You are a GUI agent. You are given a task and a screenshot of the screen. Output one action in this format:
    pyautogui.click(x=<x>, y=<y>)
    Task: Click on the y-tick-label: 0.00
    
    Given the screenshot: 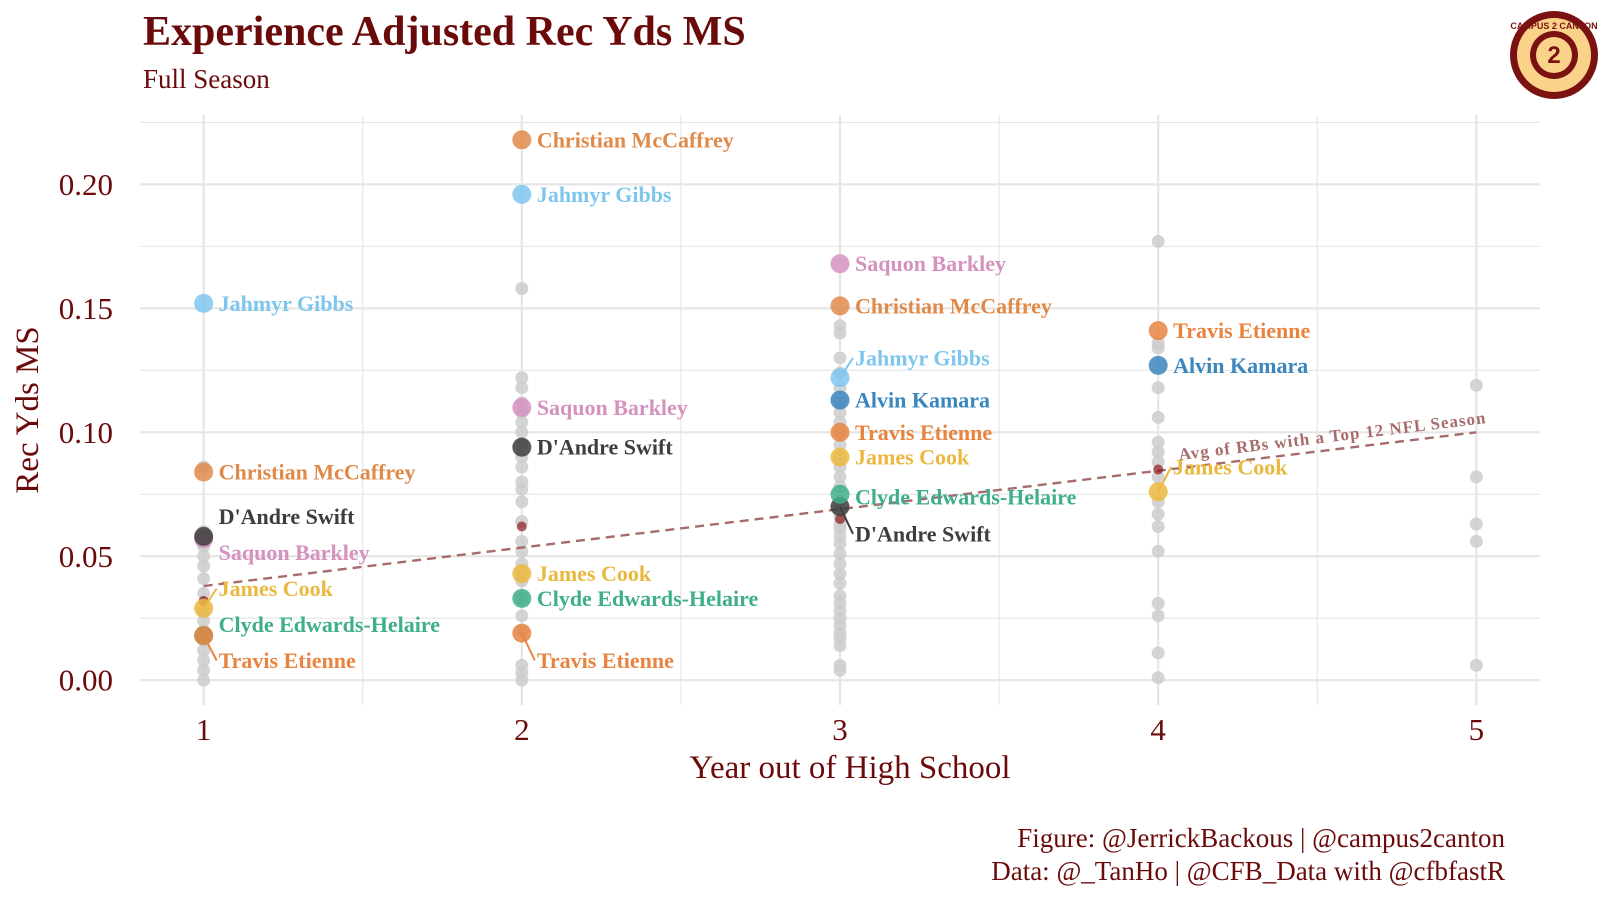 What is the action you would take?
    pyautogui.click(x=86, y=680)
    